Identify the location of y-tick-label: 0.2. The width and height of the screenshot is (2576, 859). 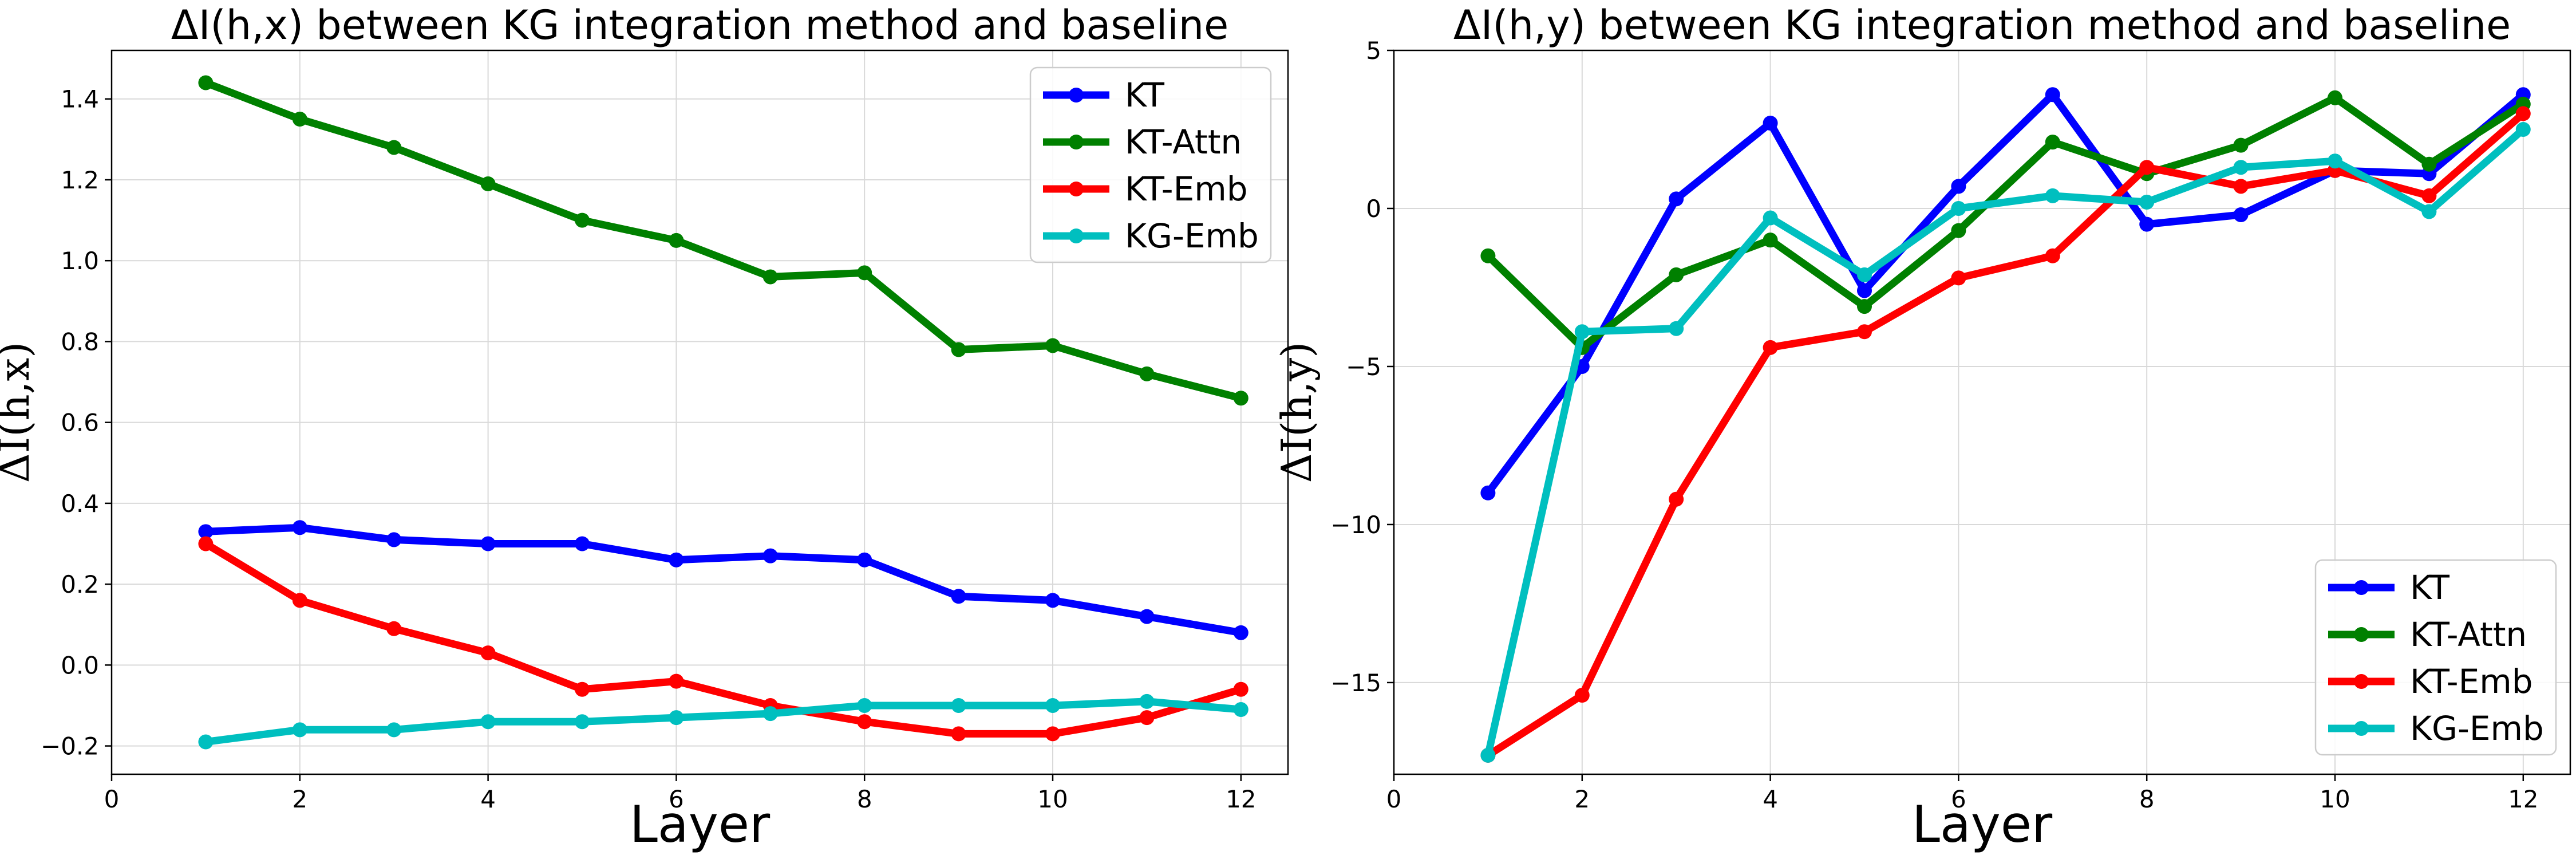
(80, 584).